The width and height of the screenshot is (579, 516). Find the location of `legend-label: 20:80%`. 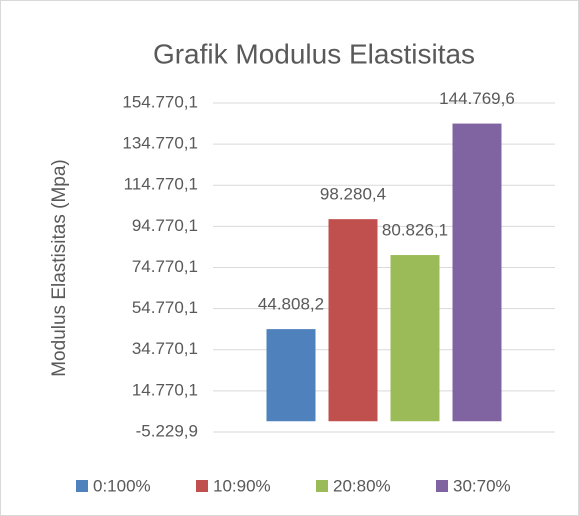

legend-label: 20:80% is located at coordinates (362, 485).